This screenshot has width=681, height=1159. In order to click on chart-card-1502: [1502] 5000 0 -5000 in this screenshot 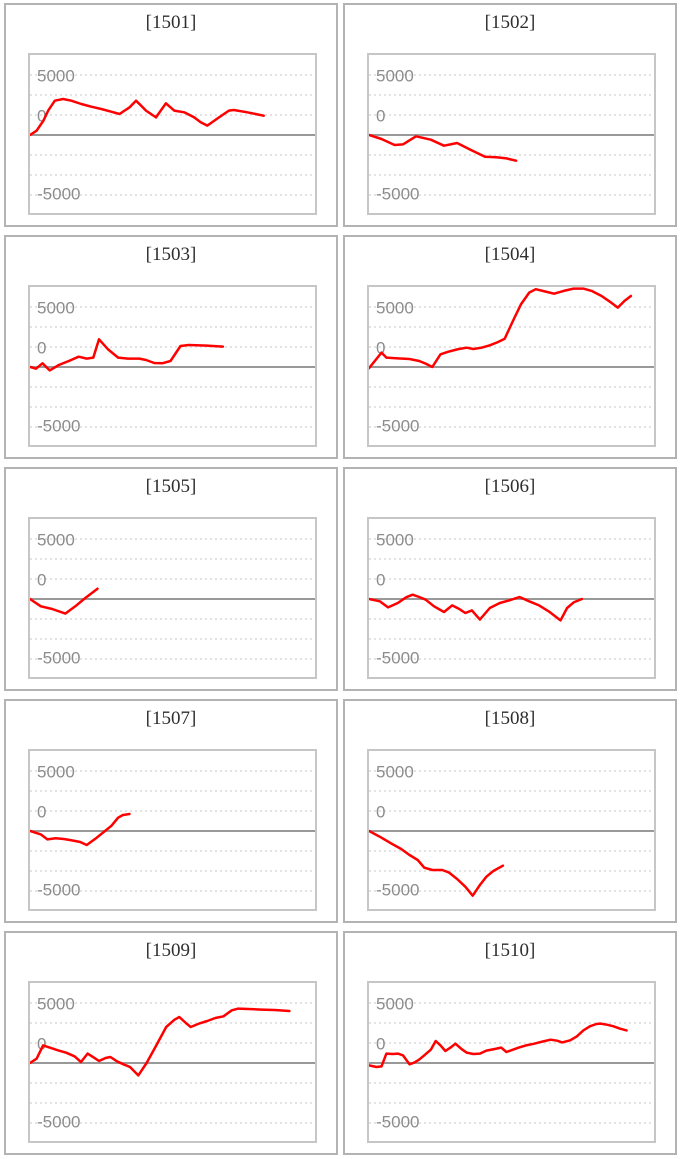, I will do `click(510, 115)`.